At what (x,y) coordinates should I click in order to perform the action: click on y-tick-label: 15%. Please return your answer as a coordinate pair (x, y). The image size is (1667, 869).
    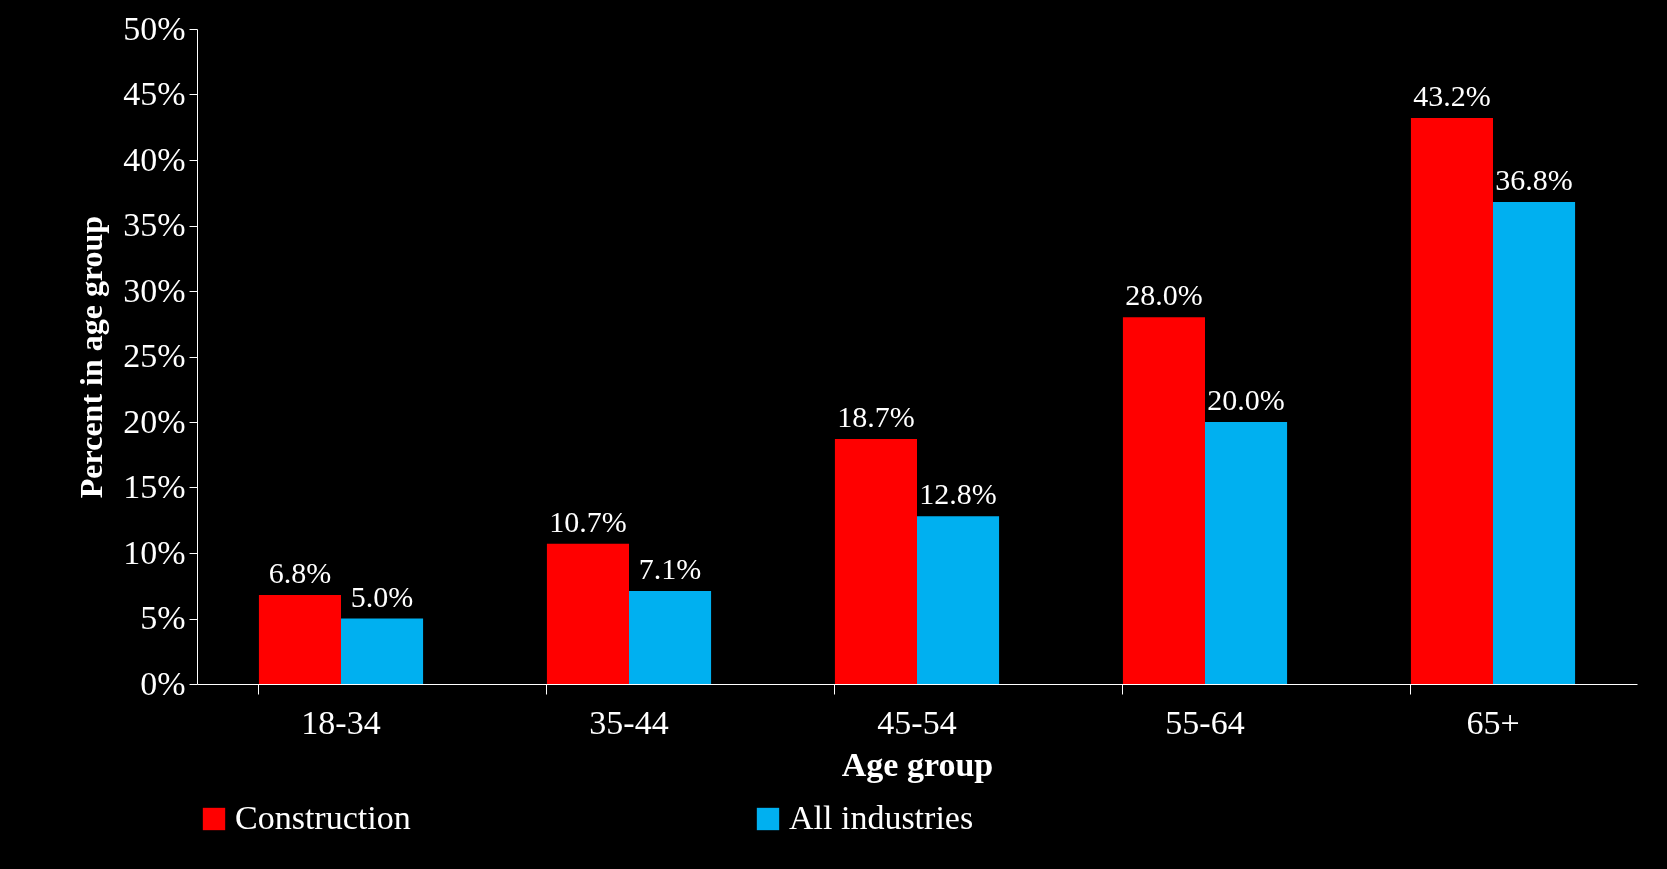
    Looking at the image, I should click on (154, 486).